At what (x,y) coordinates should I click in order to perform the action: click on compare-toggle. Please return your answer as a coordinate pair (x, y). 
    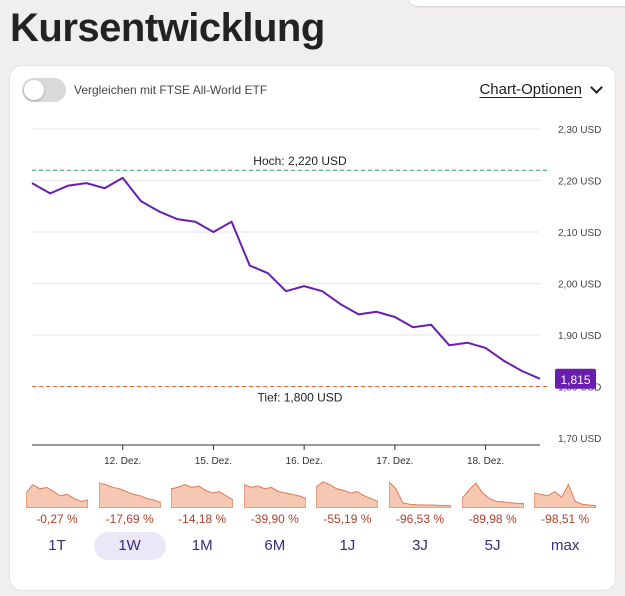
    Looking at the image, I should click on (44, 90).